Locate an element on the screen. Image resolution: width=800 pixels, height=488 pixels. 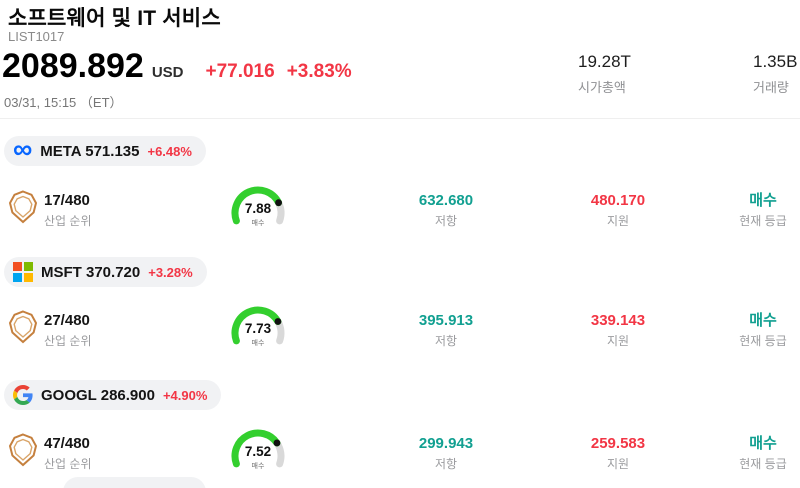
support-value: 259.583 is located at coordinates (618, 443).